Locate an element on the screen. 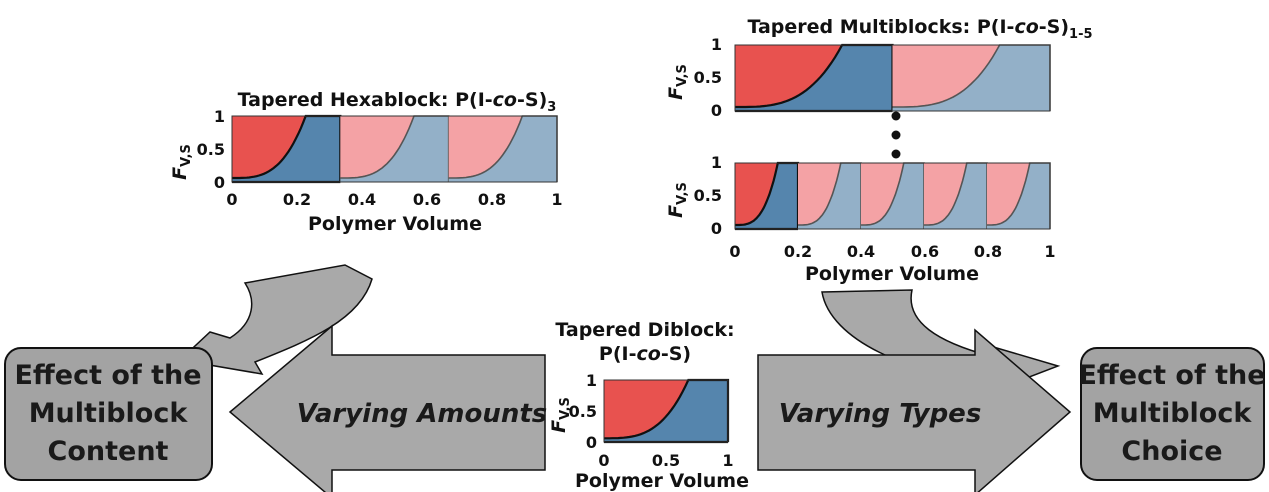 This screenshot has height=492, width=1269. left-big-arrow is located at coordinates (387, 408).